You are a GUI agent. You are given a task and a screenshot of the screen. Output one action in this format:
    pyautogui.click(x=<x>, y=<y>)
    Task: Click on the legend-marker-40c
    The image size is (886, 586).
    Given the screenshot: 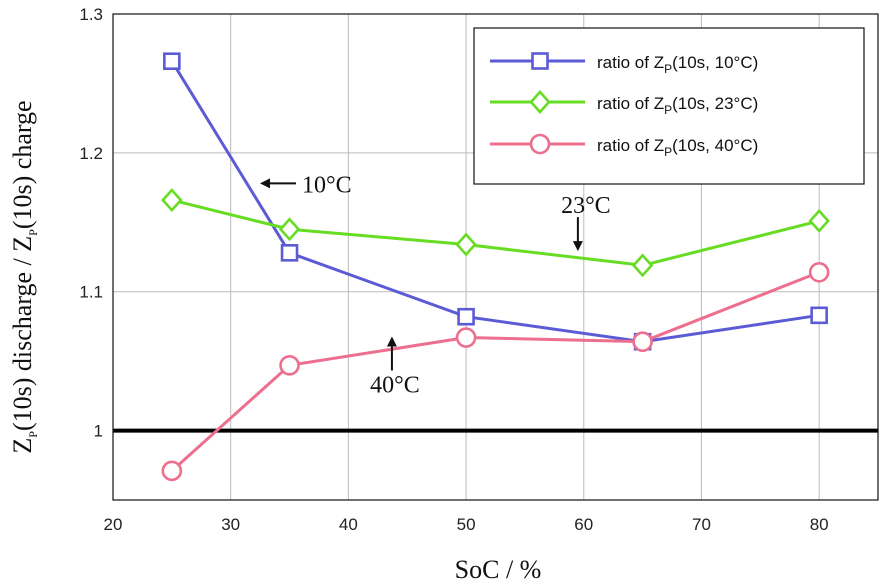 What is the action you would take?
    pyautogui.click(x=540, y=144)
    